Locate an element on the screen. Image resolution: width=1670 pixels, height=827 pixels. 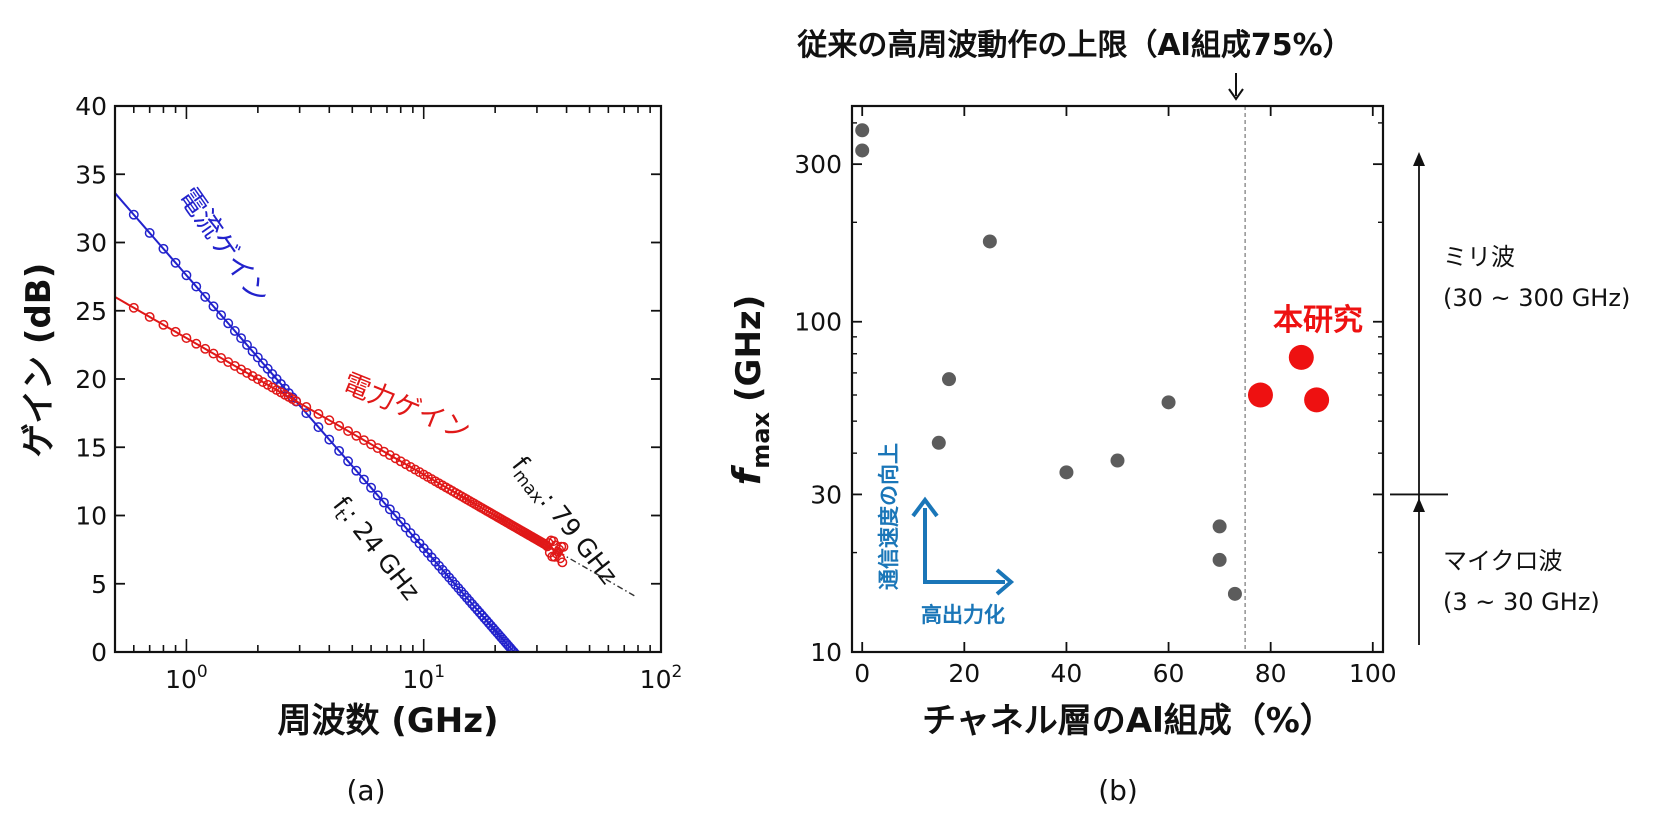
panel-b-x-tick-label: 60 is located at coordinates (1169, 673).